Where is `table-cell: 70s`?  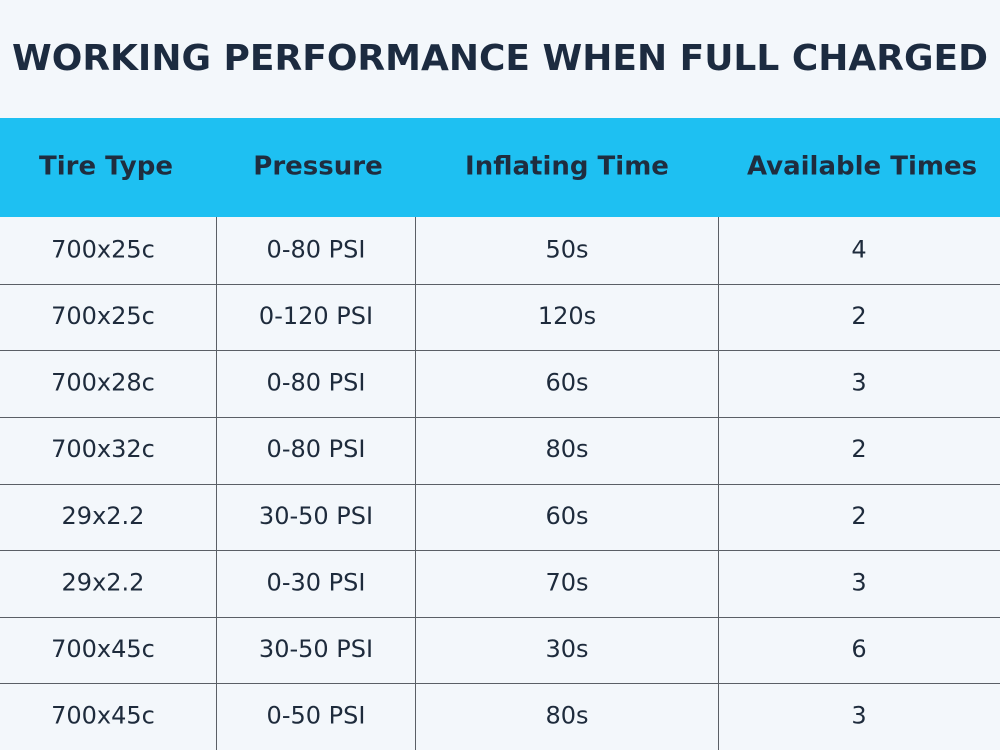
table-cell: 70s is located at coordinates (566, 582).